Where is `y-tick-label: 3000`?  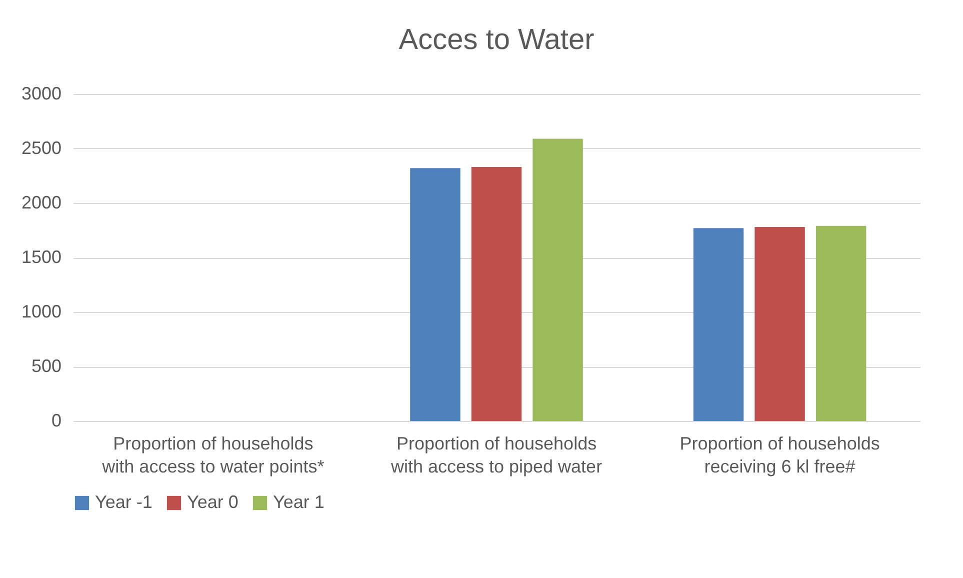
y-tick-label: 3000 is located at coordinates (41, 94).